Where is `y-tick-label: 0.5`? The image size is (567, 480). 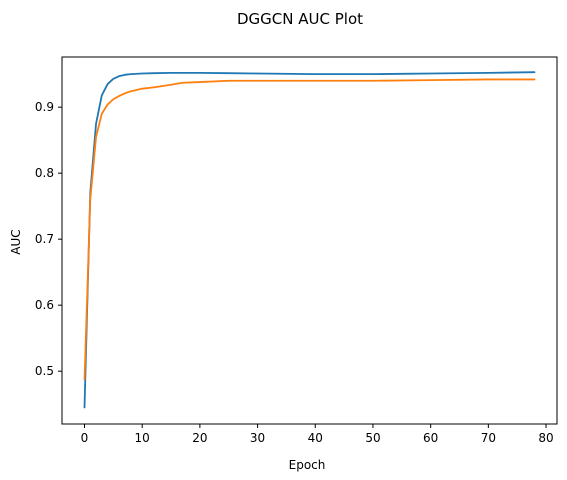
y-tick-label: 0.5 is located at coordinates (44, 371).